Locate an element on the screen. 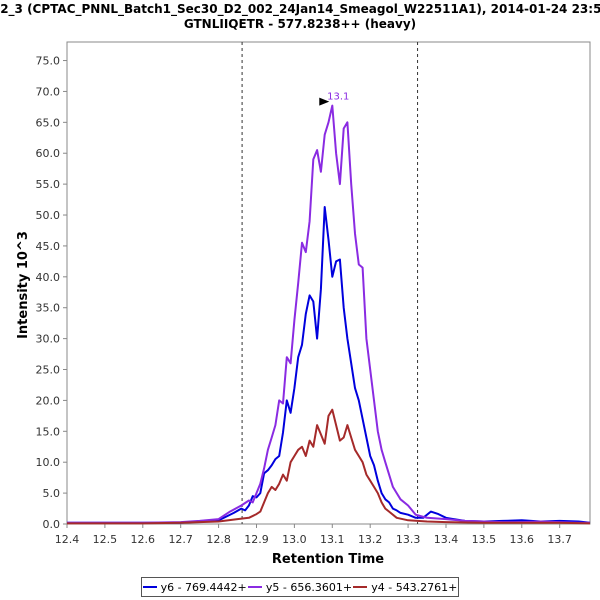  x-tick-label: 13.5 is located at coordinates (484, 539).